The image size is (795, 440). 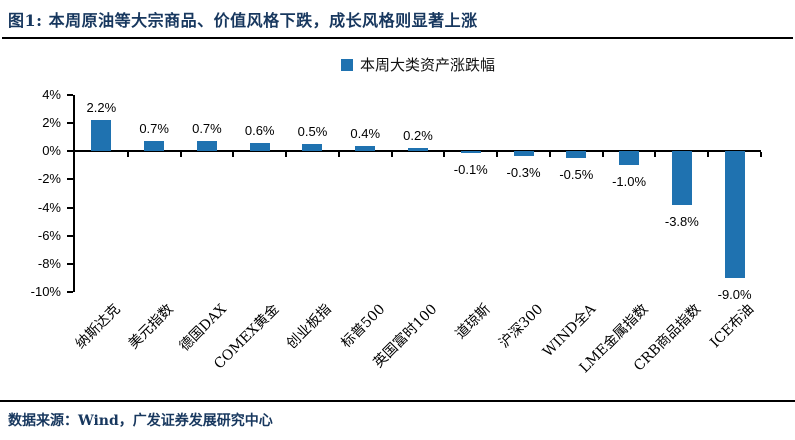 What do you see at coordinates (365, 133) in the screenshot?
I see `bar-value-label: 0.4%` at bounding box center [365, 133].